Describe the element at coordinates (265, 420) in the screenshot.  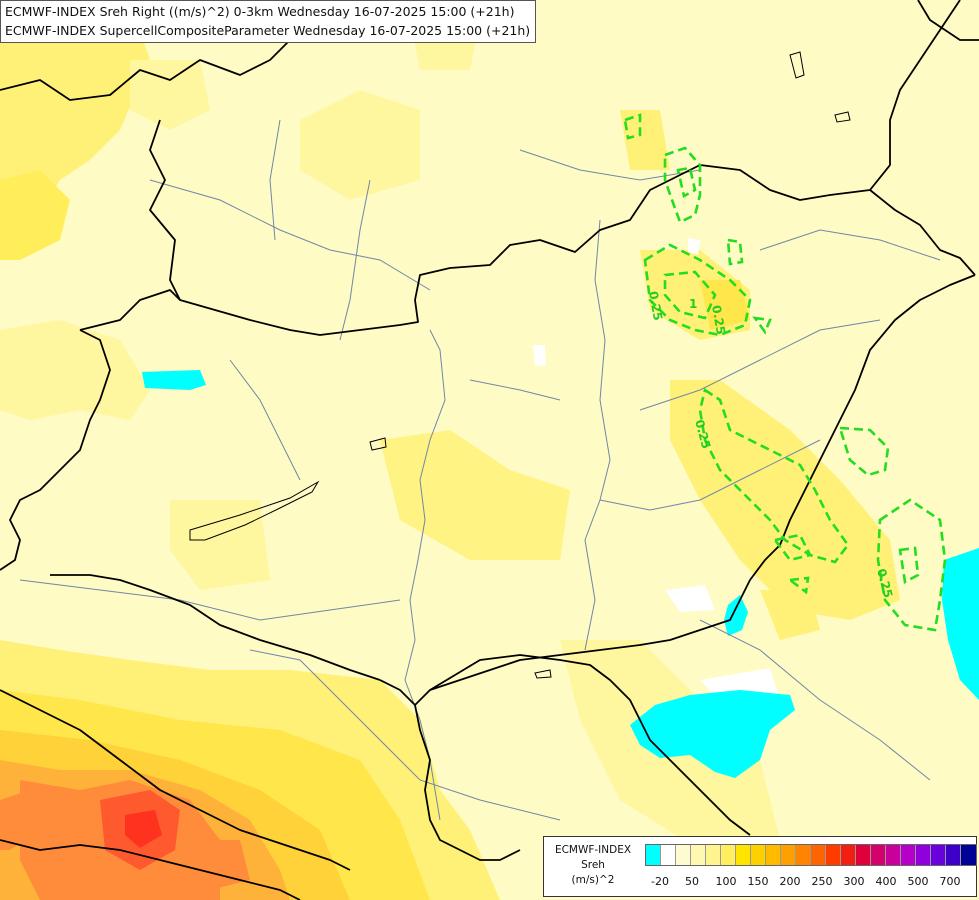
I see `river-west` at that location.